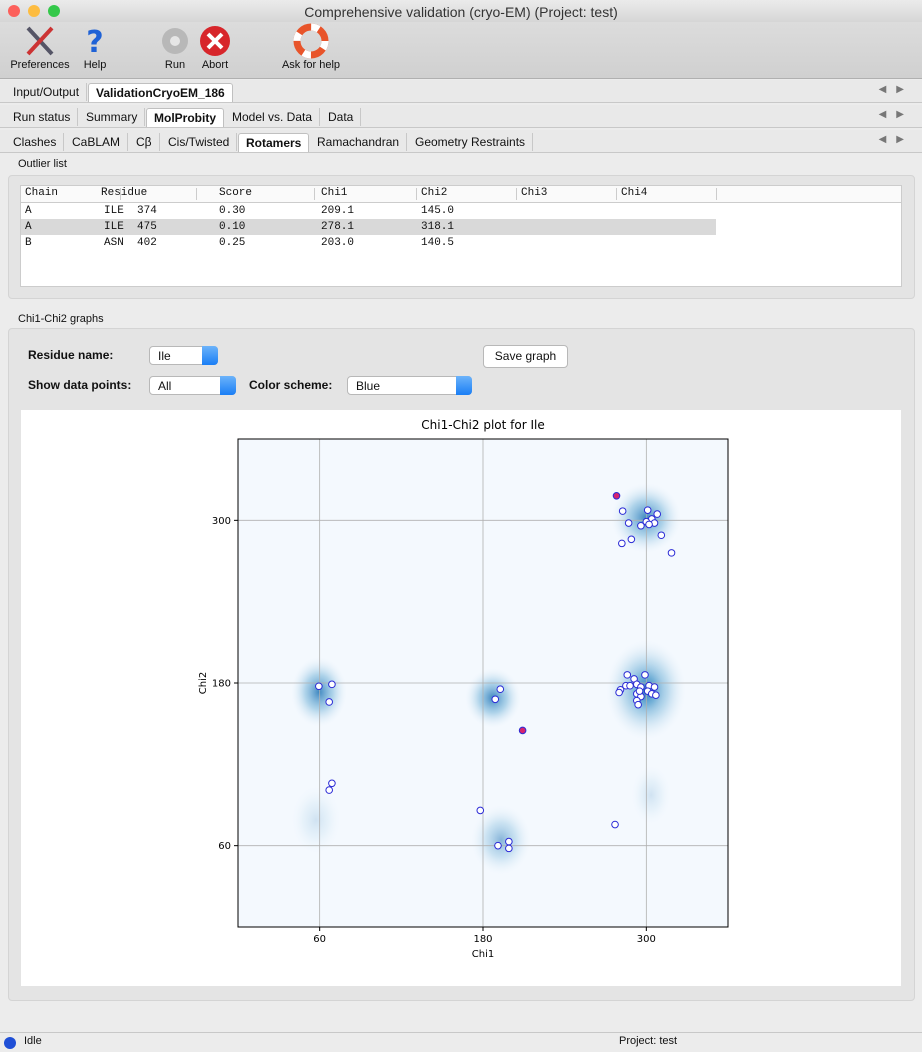 The width and height of the screenshot is (922, 1052). Describe the element at coordinates (341, 117) in the screenshot. I see `tab: Data` at that location.